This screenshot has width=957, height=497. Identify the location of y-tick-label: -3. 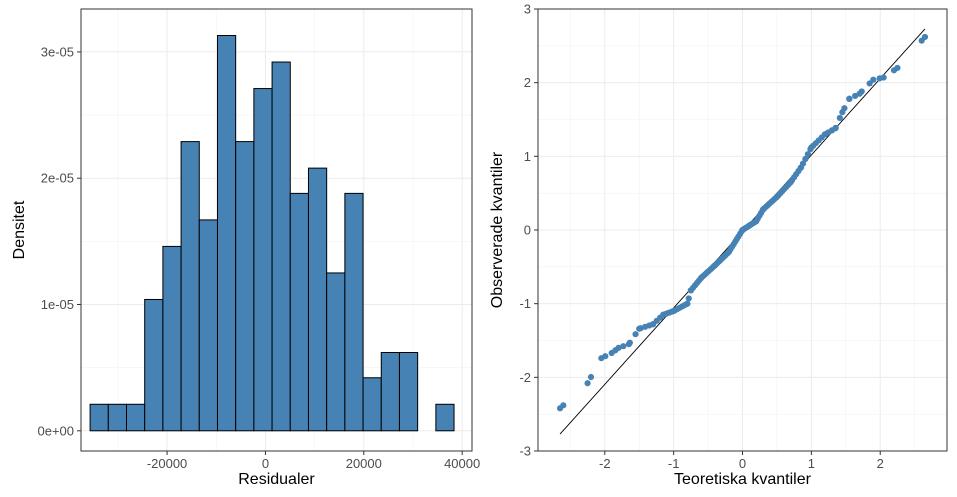
(525, 451).